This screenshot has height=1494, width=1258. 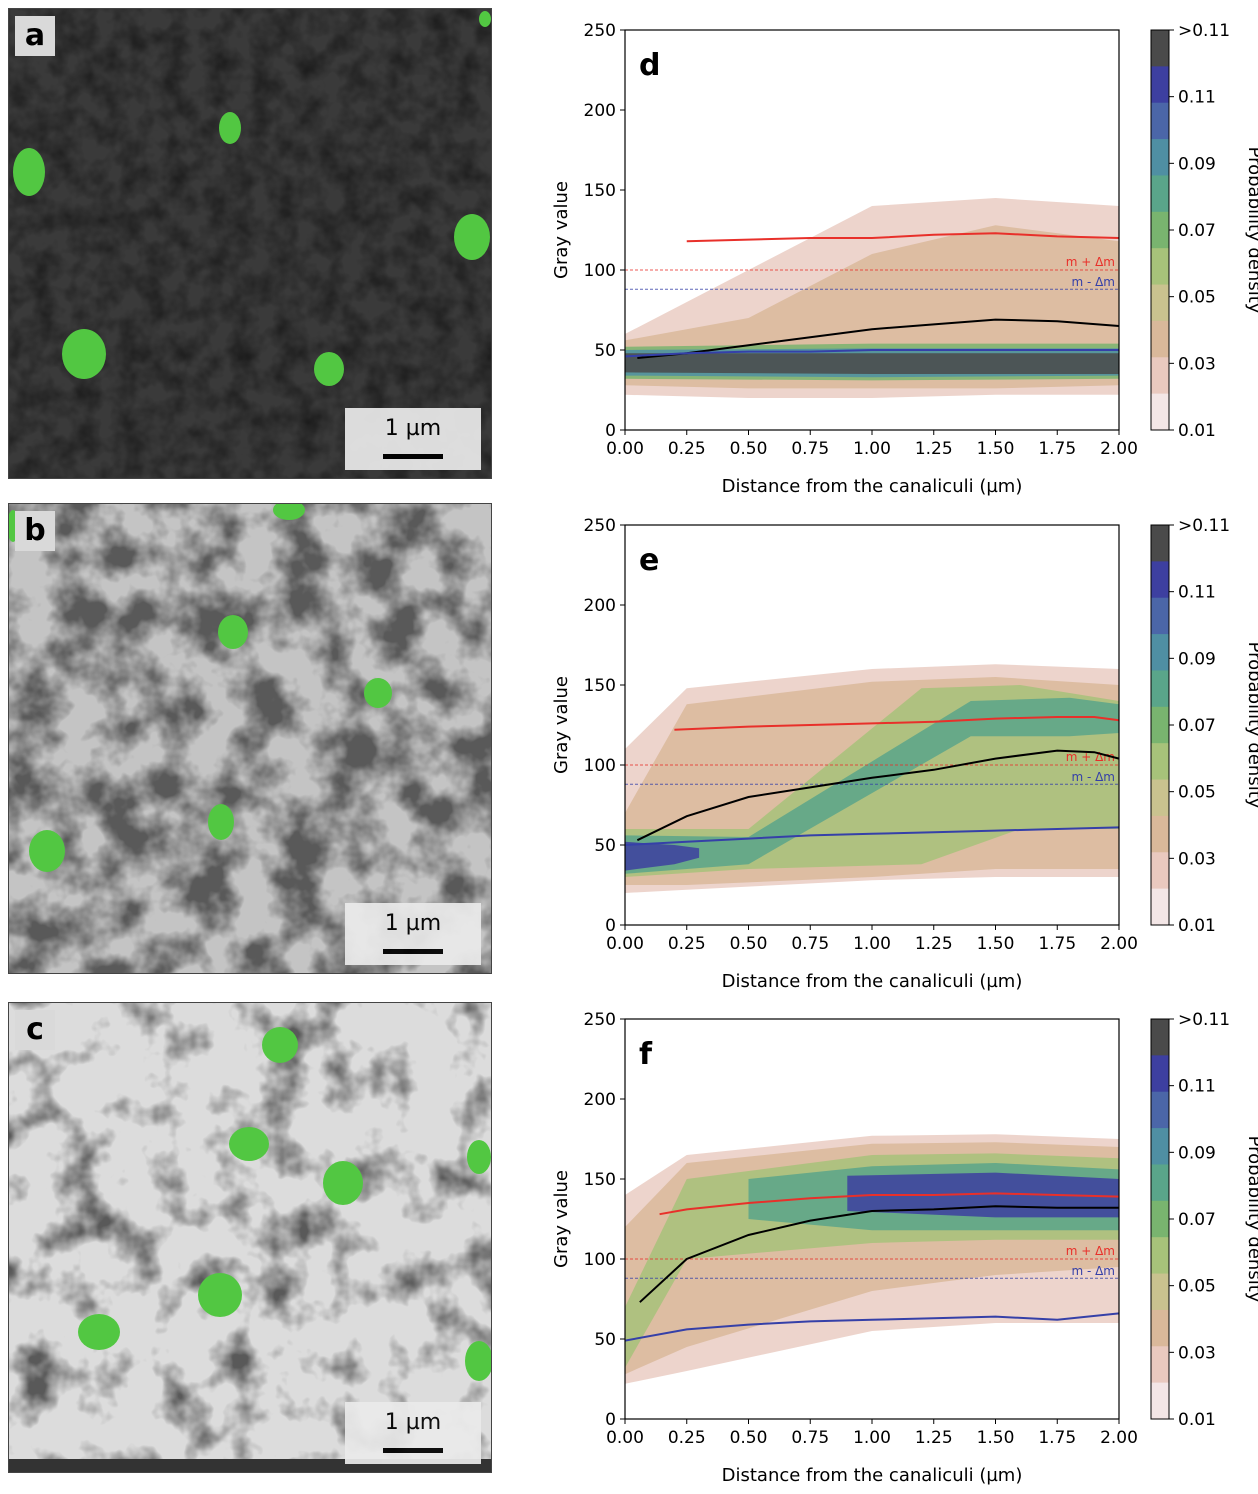 I want to click on panel-label: a, so click(x=35, y=36).